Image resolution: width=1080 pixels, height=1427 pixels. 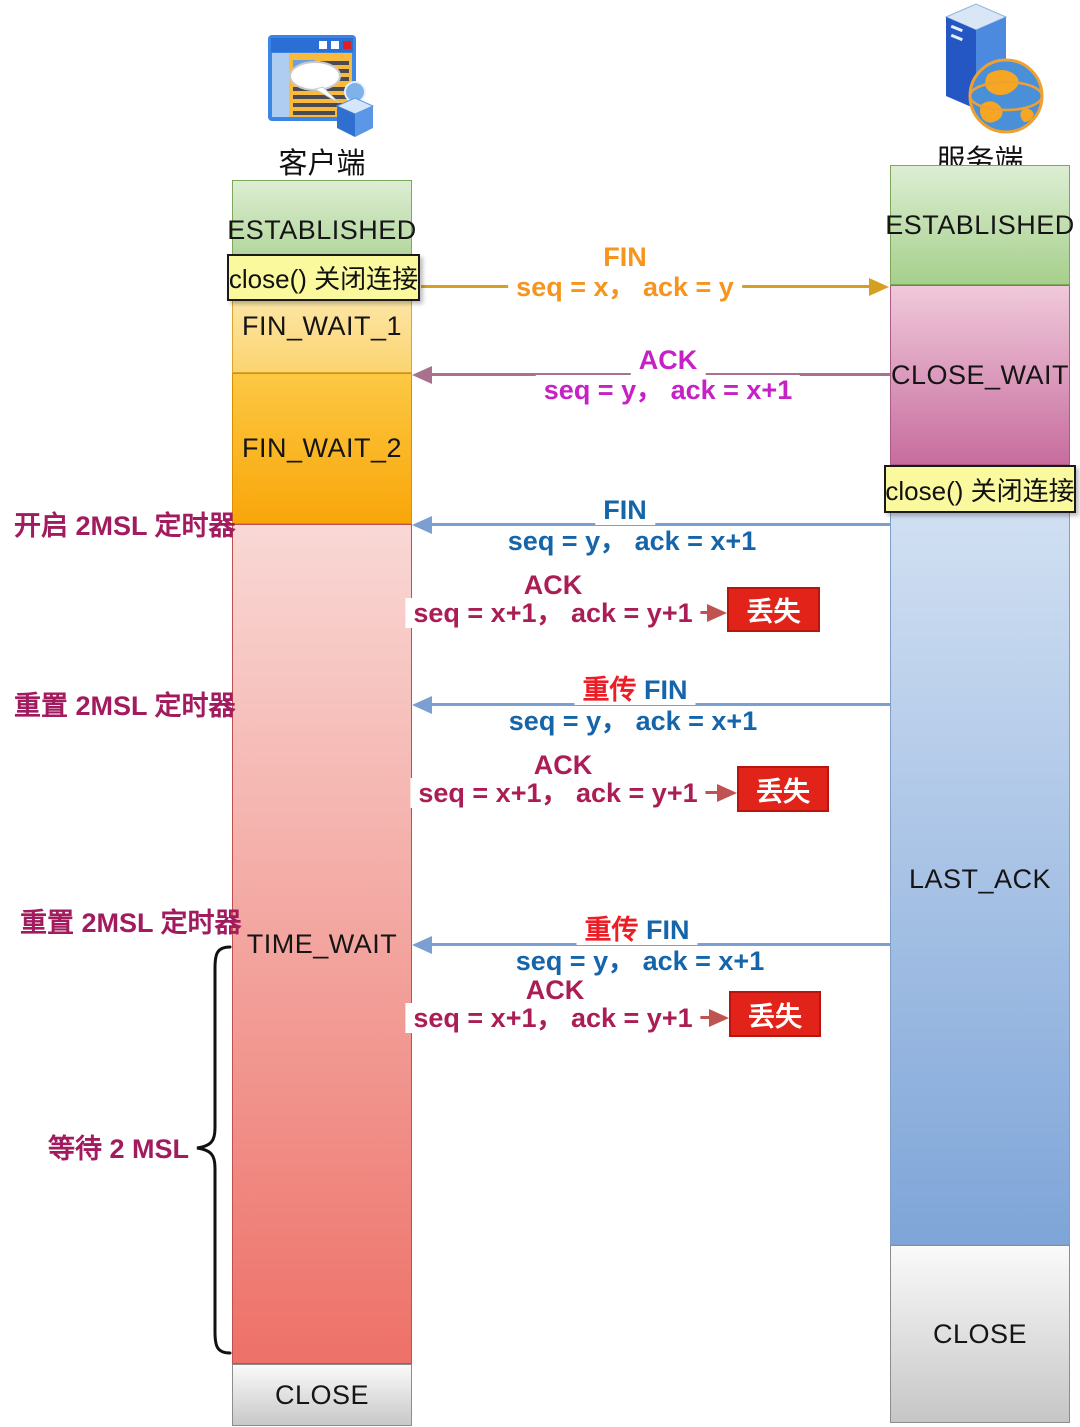 What do you see at coordinates (214, 1150) in the screenshot?
I see `wait-2msl-brace-icon` at bounding box center [214, 1150].